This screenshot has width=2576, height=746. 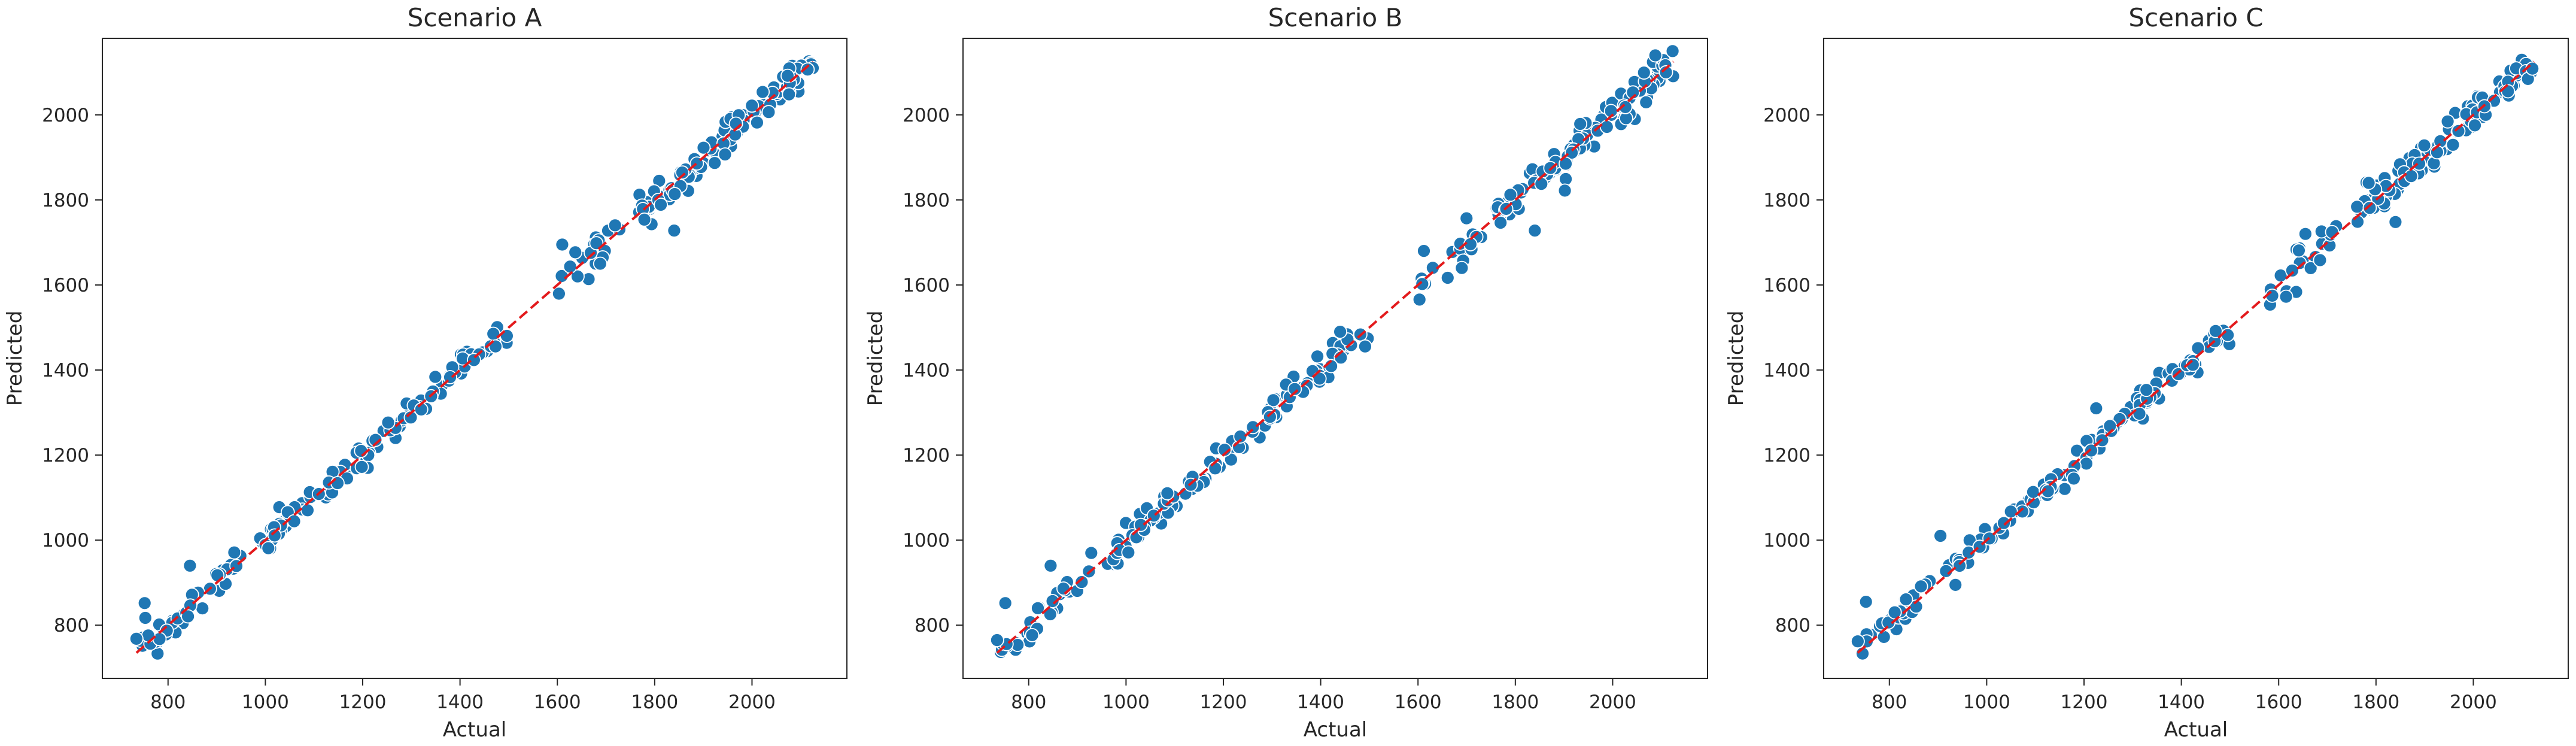 I want to click on chart-title: Scenario B, so click(x=1335, y=17).